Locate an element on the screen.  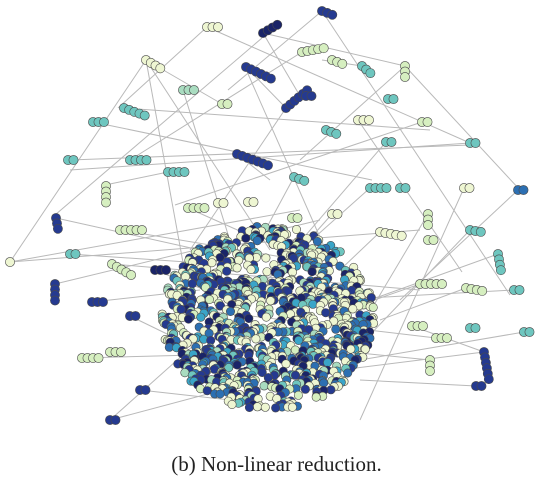
figure-caption: (b) Non-linear reduction. is located at coordinates (276, 464).